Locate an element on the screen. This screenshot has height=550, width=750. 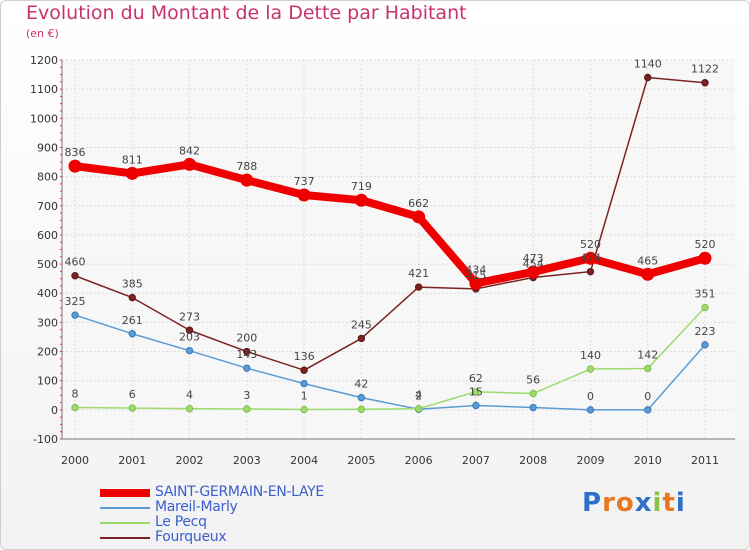
data-label: 325 is located at coordinates (75, 301).